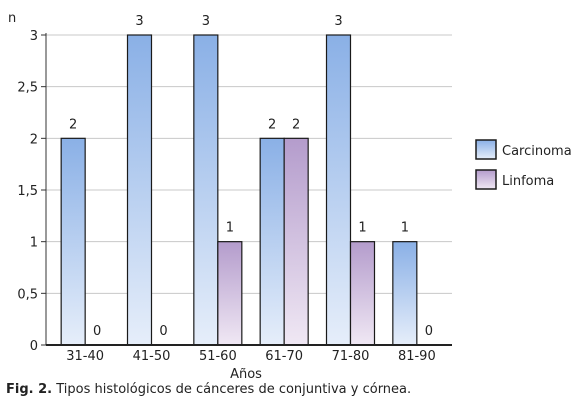 This screenshot has width=580, height=404. What do you see at coordinates (417, 356) in the screenshot?
I see `x-tick-label: 81-90` at bounding box center [417, 356].